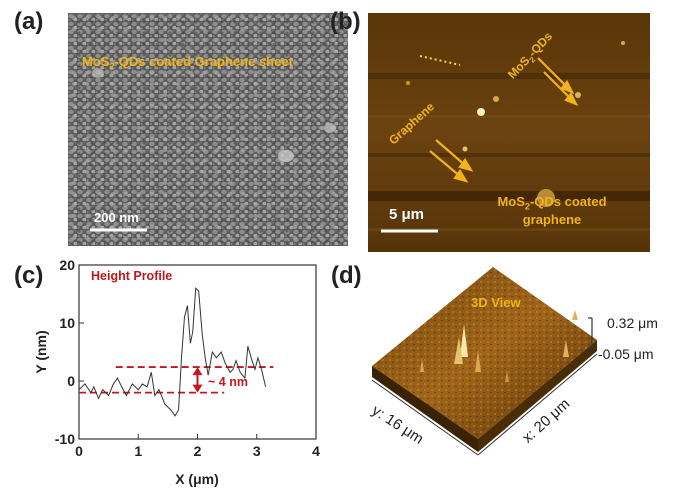 Image resolution: width=696 pixels, height=493 pixels. I want to click on y-tick-label: 20, so click(67, 265).